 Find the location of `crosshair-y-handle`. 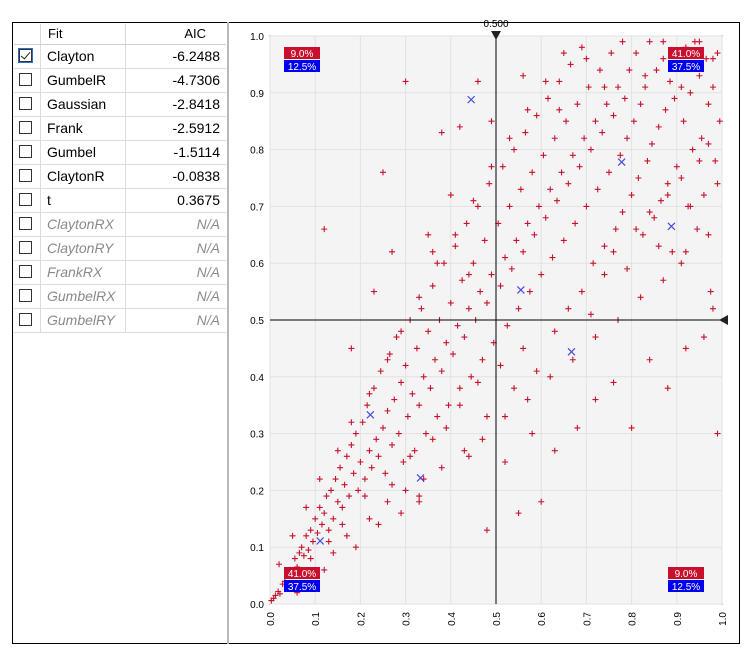

crosshair-y-handle is located at coordinates (723, 320).